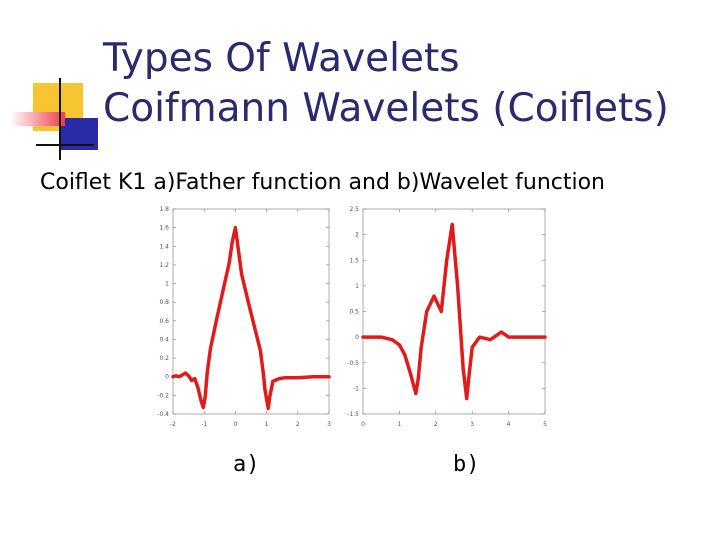 The image size is (720, 540). I want to click on chart-b-y-tick-label: 2.5, so click(354, 209).